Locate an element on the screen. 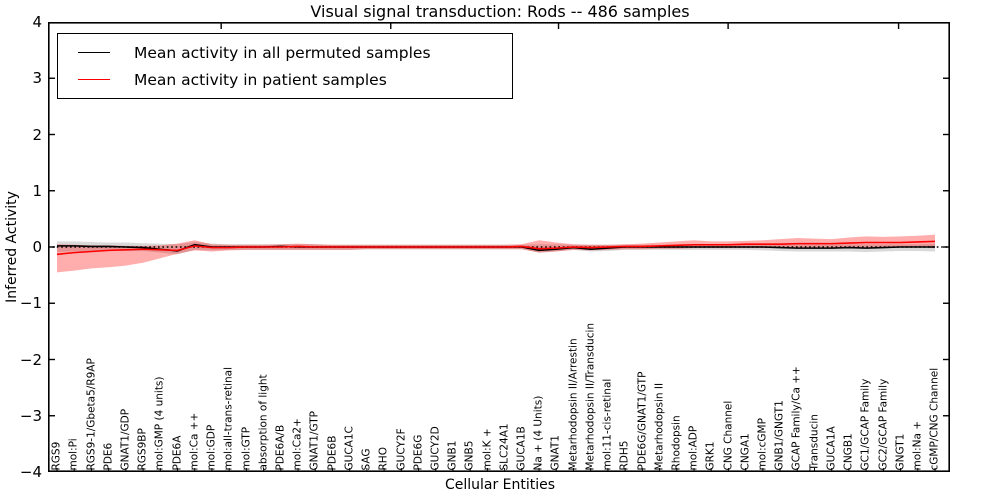 The height and width of the screenshot is (500, 1000). x-category-label: GUCA1C is located at coordinates (349, 447).